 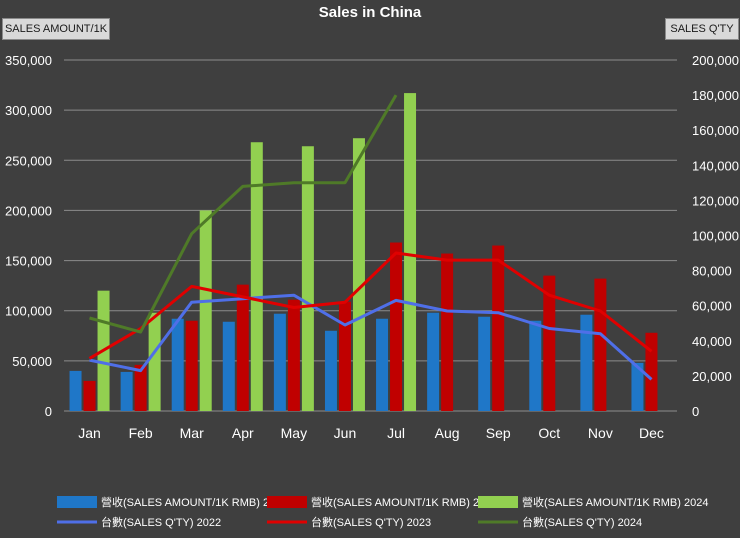 What do you see at coordinates (371, 337) in the screenshot?
I see `series-line` at bounding box center [371, 337].